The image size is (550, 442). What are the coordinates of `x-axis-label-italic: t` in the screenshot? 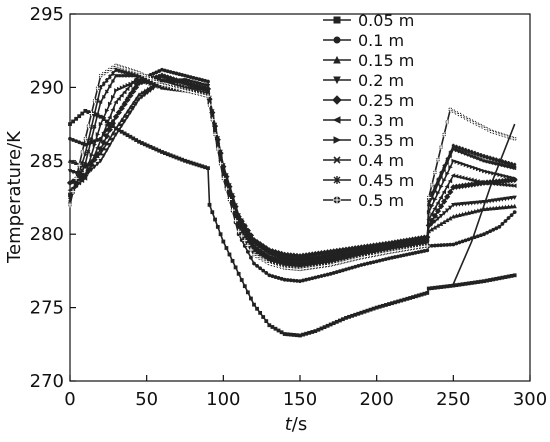 It's located at (289, 424).